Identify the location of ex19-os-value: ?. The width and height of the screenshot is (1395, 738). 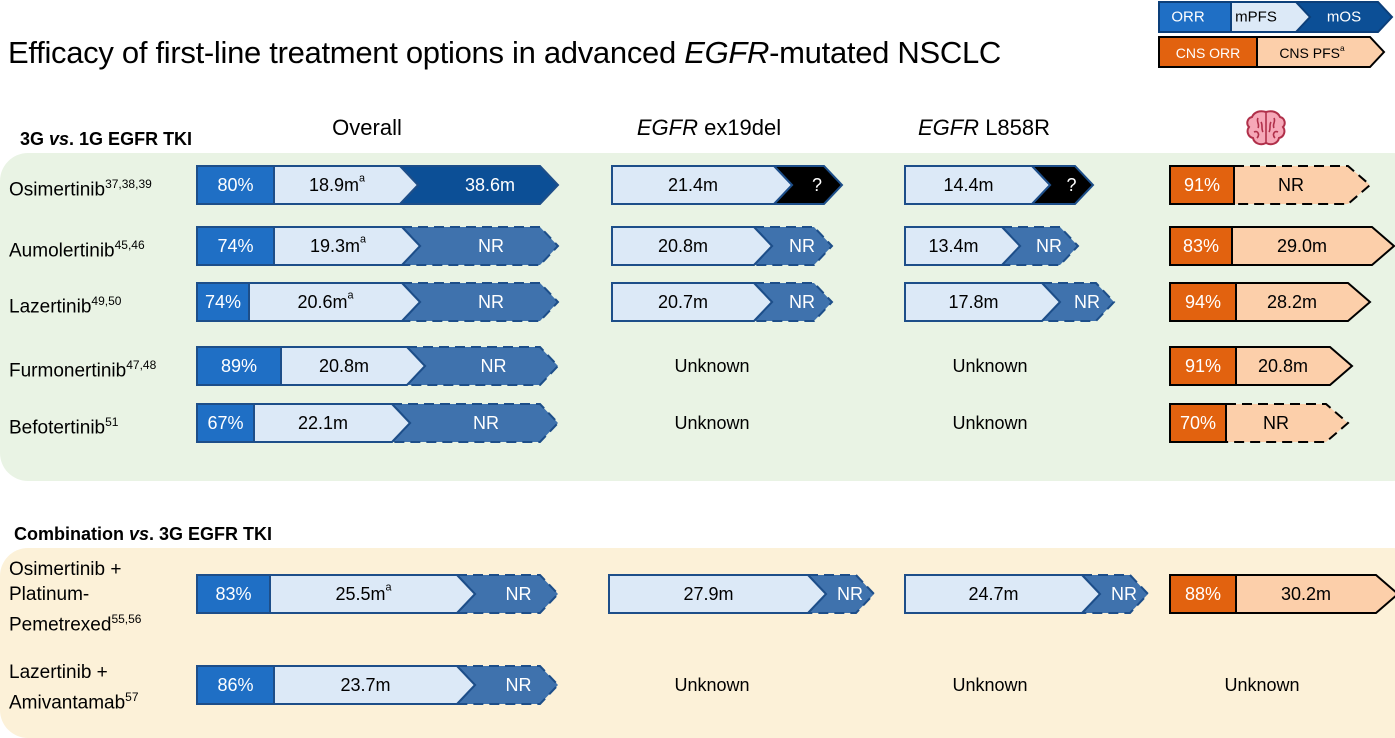
(817, 185).